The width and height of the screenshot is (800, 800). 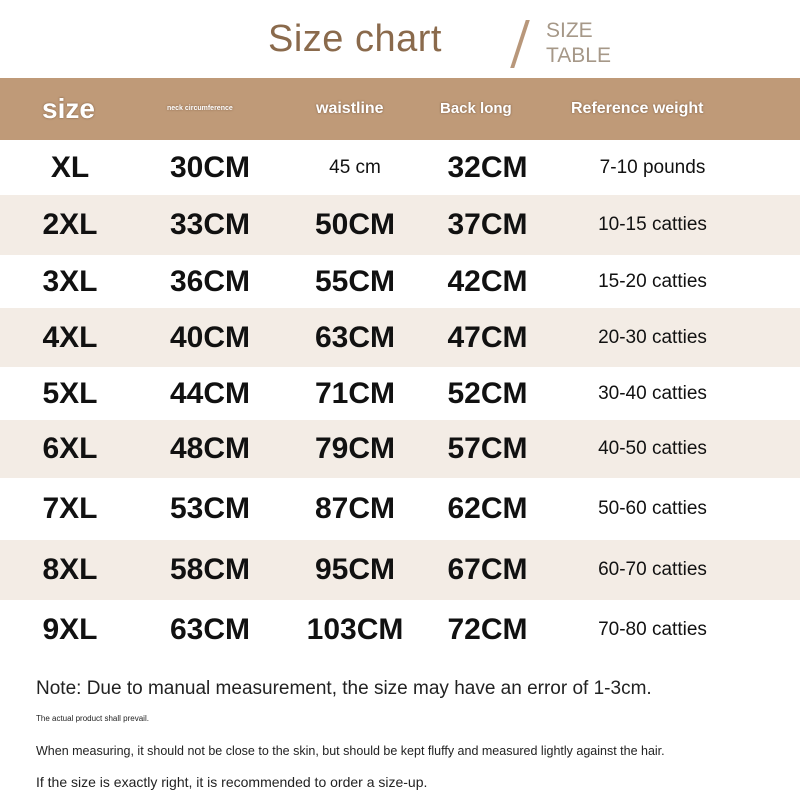 What do you see at coordinates (487, 337) in the screenshot?
I see `back-cell: 47CM` at bounding box center [487, 337].